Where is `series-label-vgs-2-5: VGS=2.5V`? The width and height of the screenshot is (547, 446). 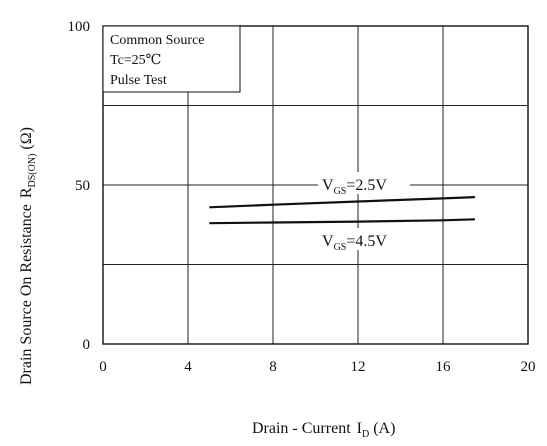 series-label-vgs-2-5: VGS=2.5V is located at coordinates (354, 187).